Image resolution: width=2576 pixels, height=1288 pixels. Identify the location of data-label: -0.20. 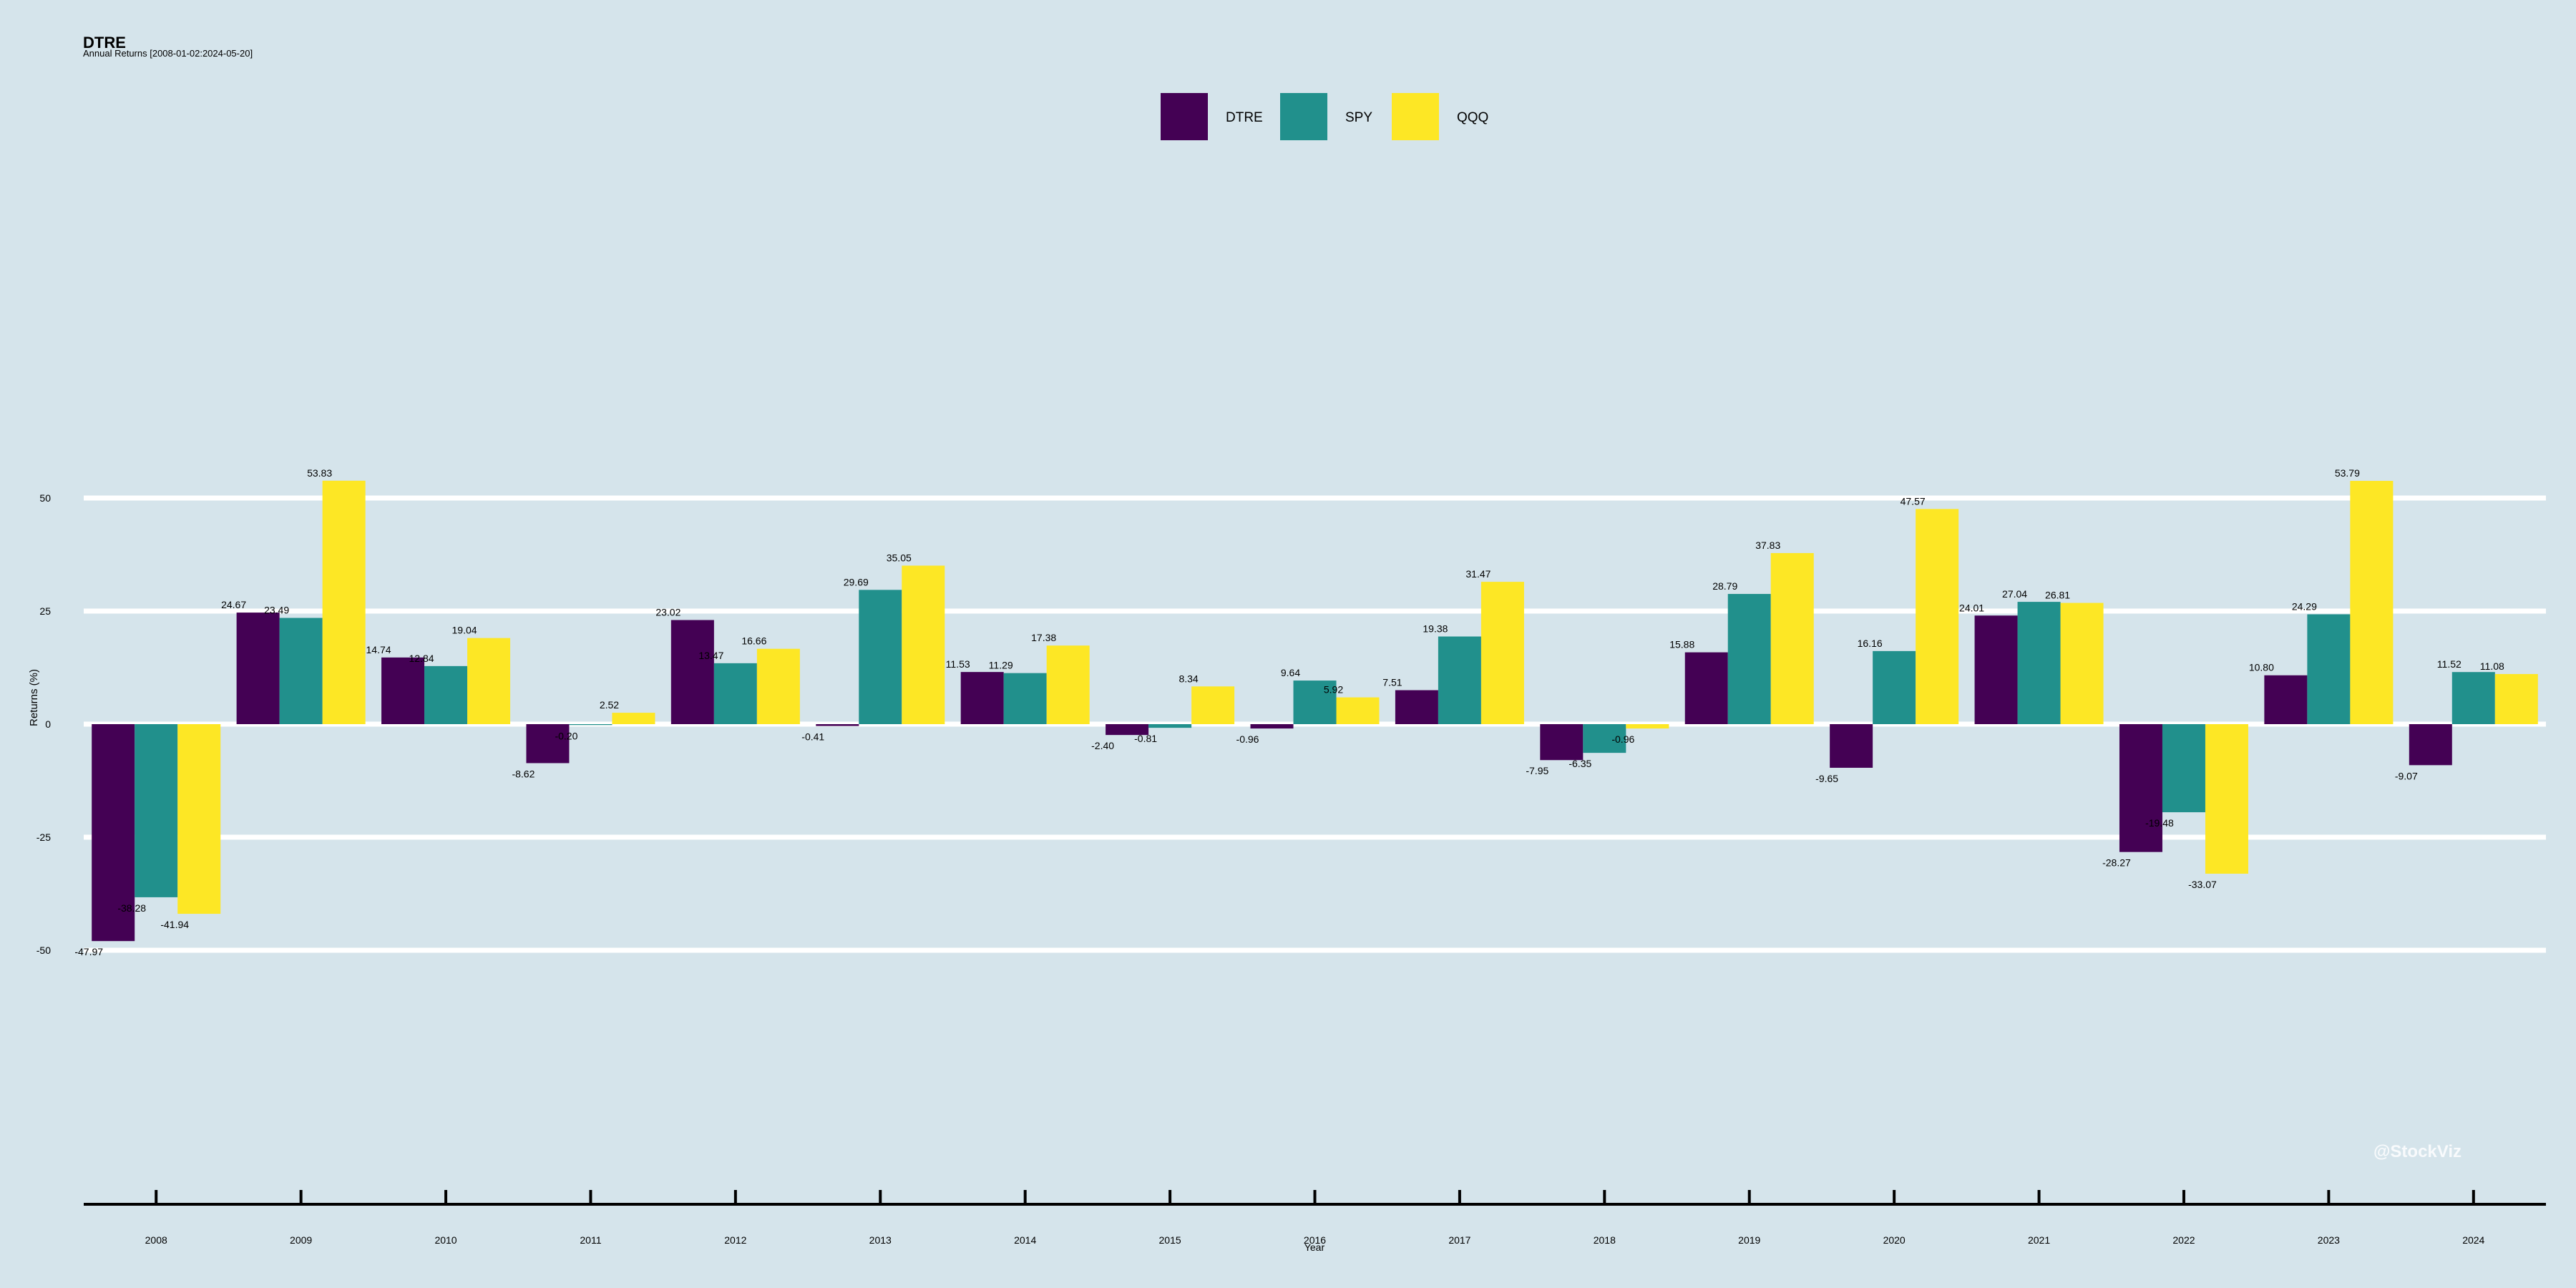
(566, 735).